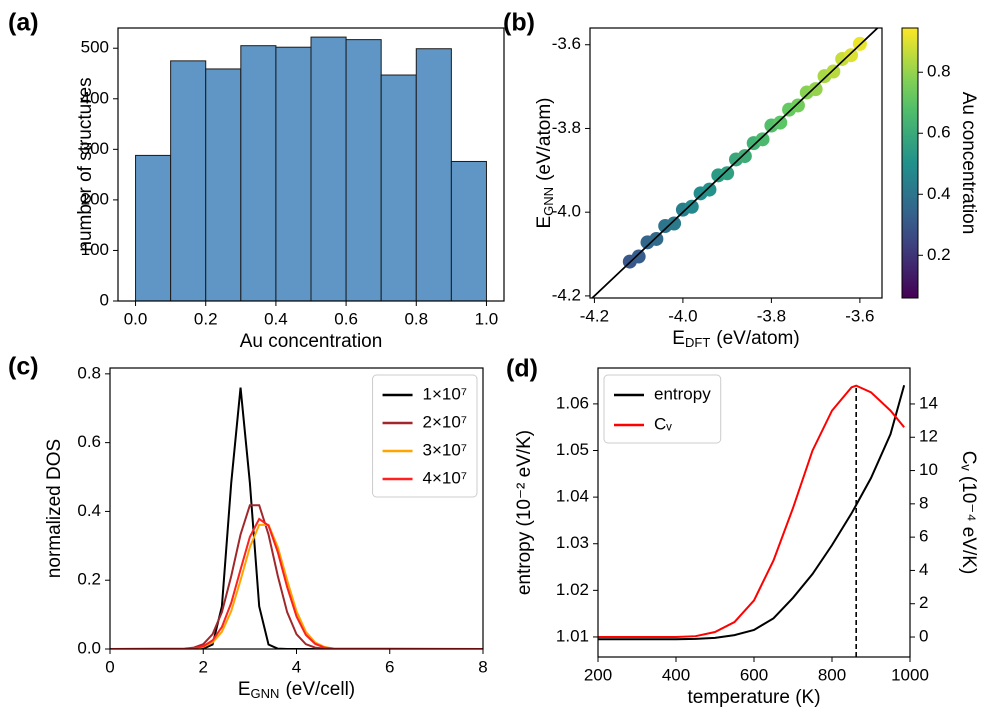 The width and height of the screenshot is (996, 709). What do you see at coordinates (928, 436) in the screenshot?
I see `y2-tick-label: 12` at bounding box center [928, 436].